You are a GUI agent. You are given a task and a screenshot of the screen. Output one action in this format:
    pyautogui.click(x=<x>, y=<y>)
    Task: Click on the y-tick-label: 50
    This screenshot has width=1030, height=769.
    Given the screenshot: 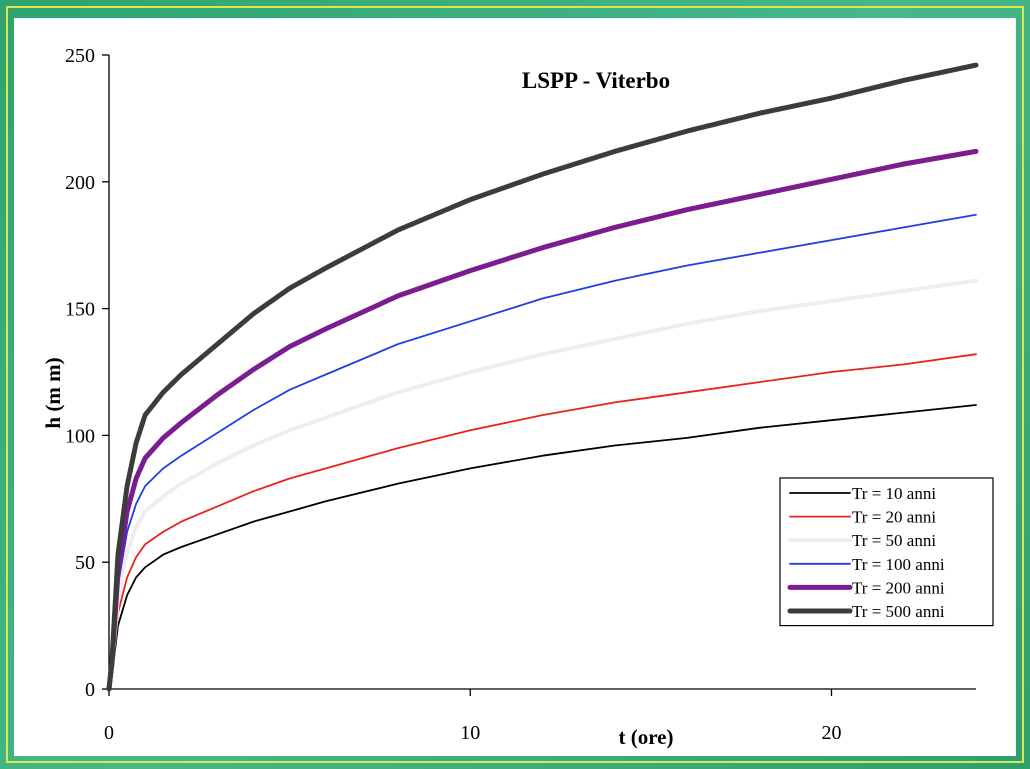 What is the action you would take?
    pyautogui.click(x=85, y=563)
    